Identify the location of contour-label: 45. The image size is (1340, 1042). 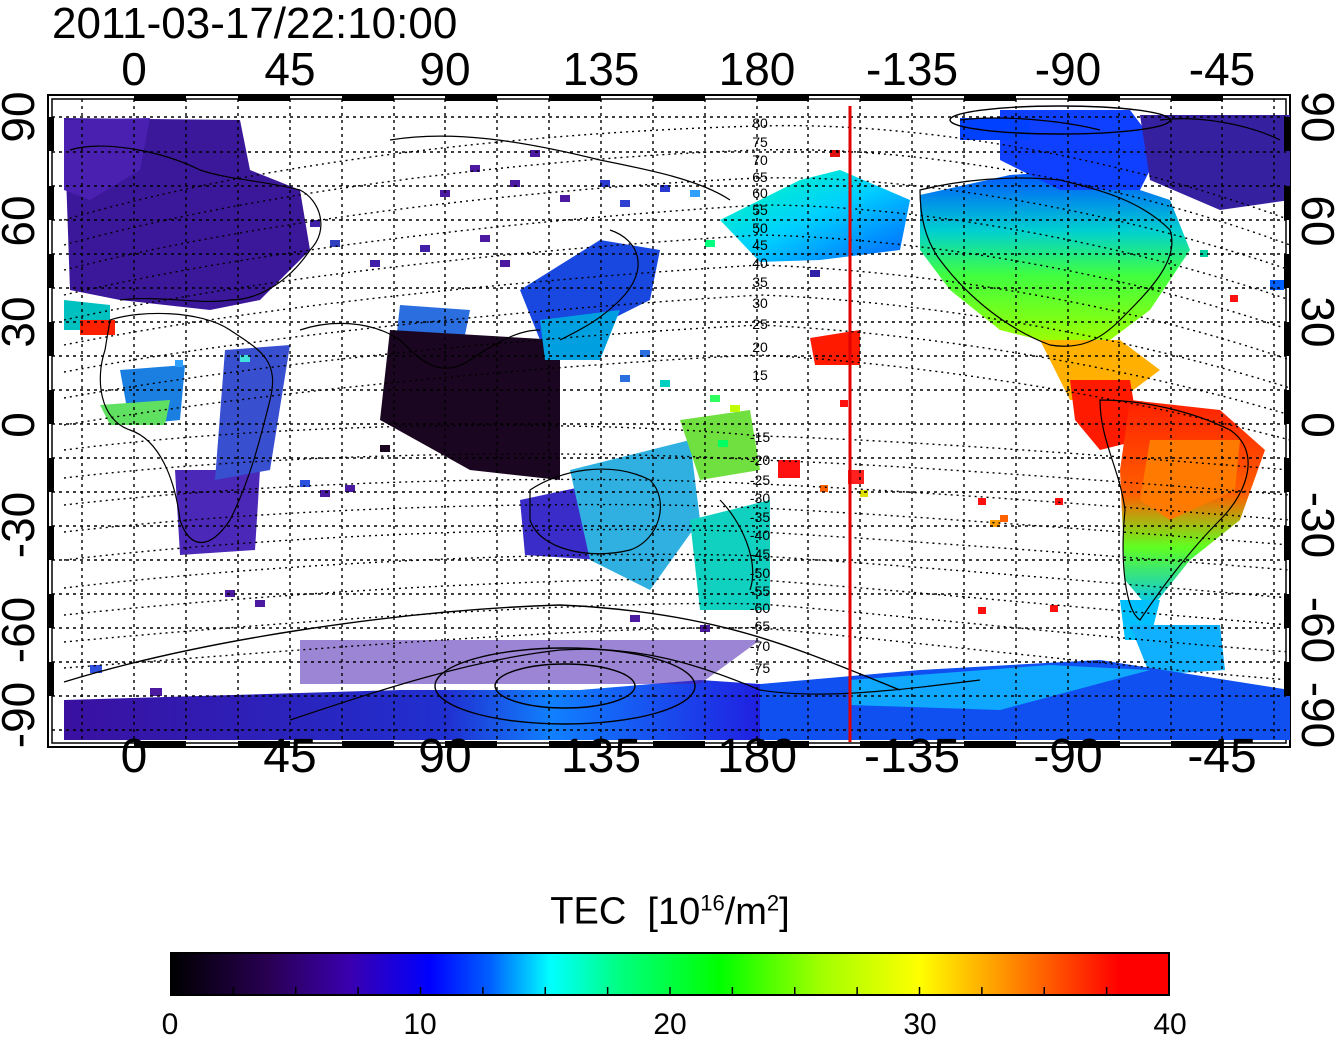
(760, 245).